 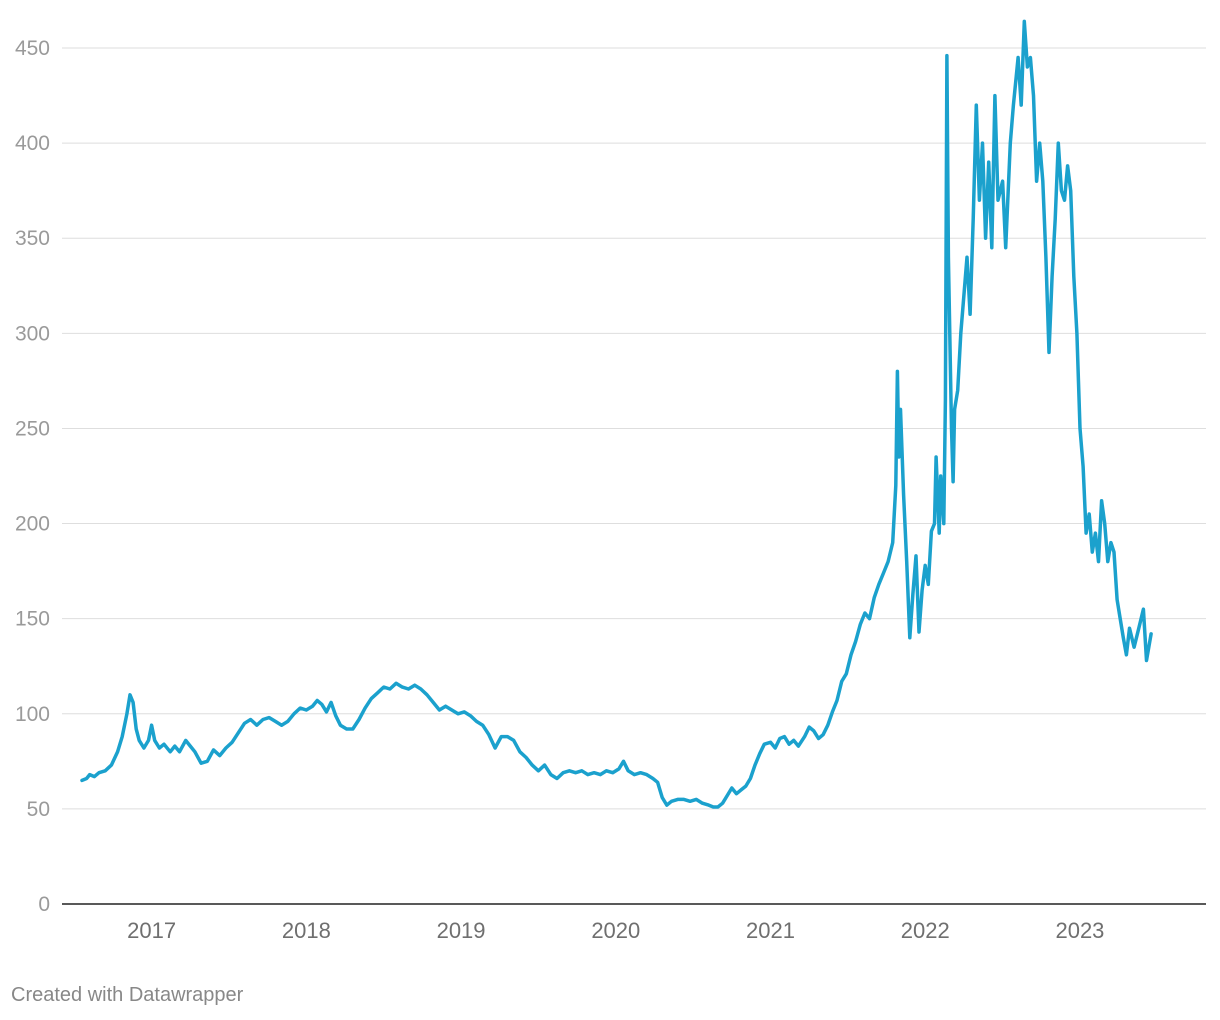 What do you see at coordinates (32, 143) in the screenshot?
I see `y-tick-label: 400` at bounding box center [32, 143].